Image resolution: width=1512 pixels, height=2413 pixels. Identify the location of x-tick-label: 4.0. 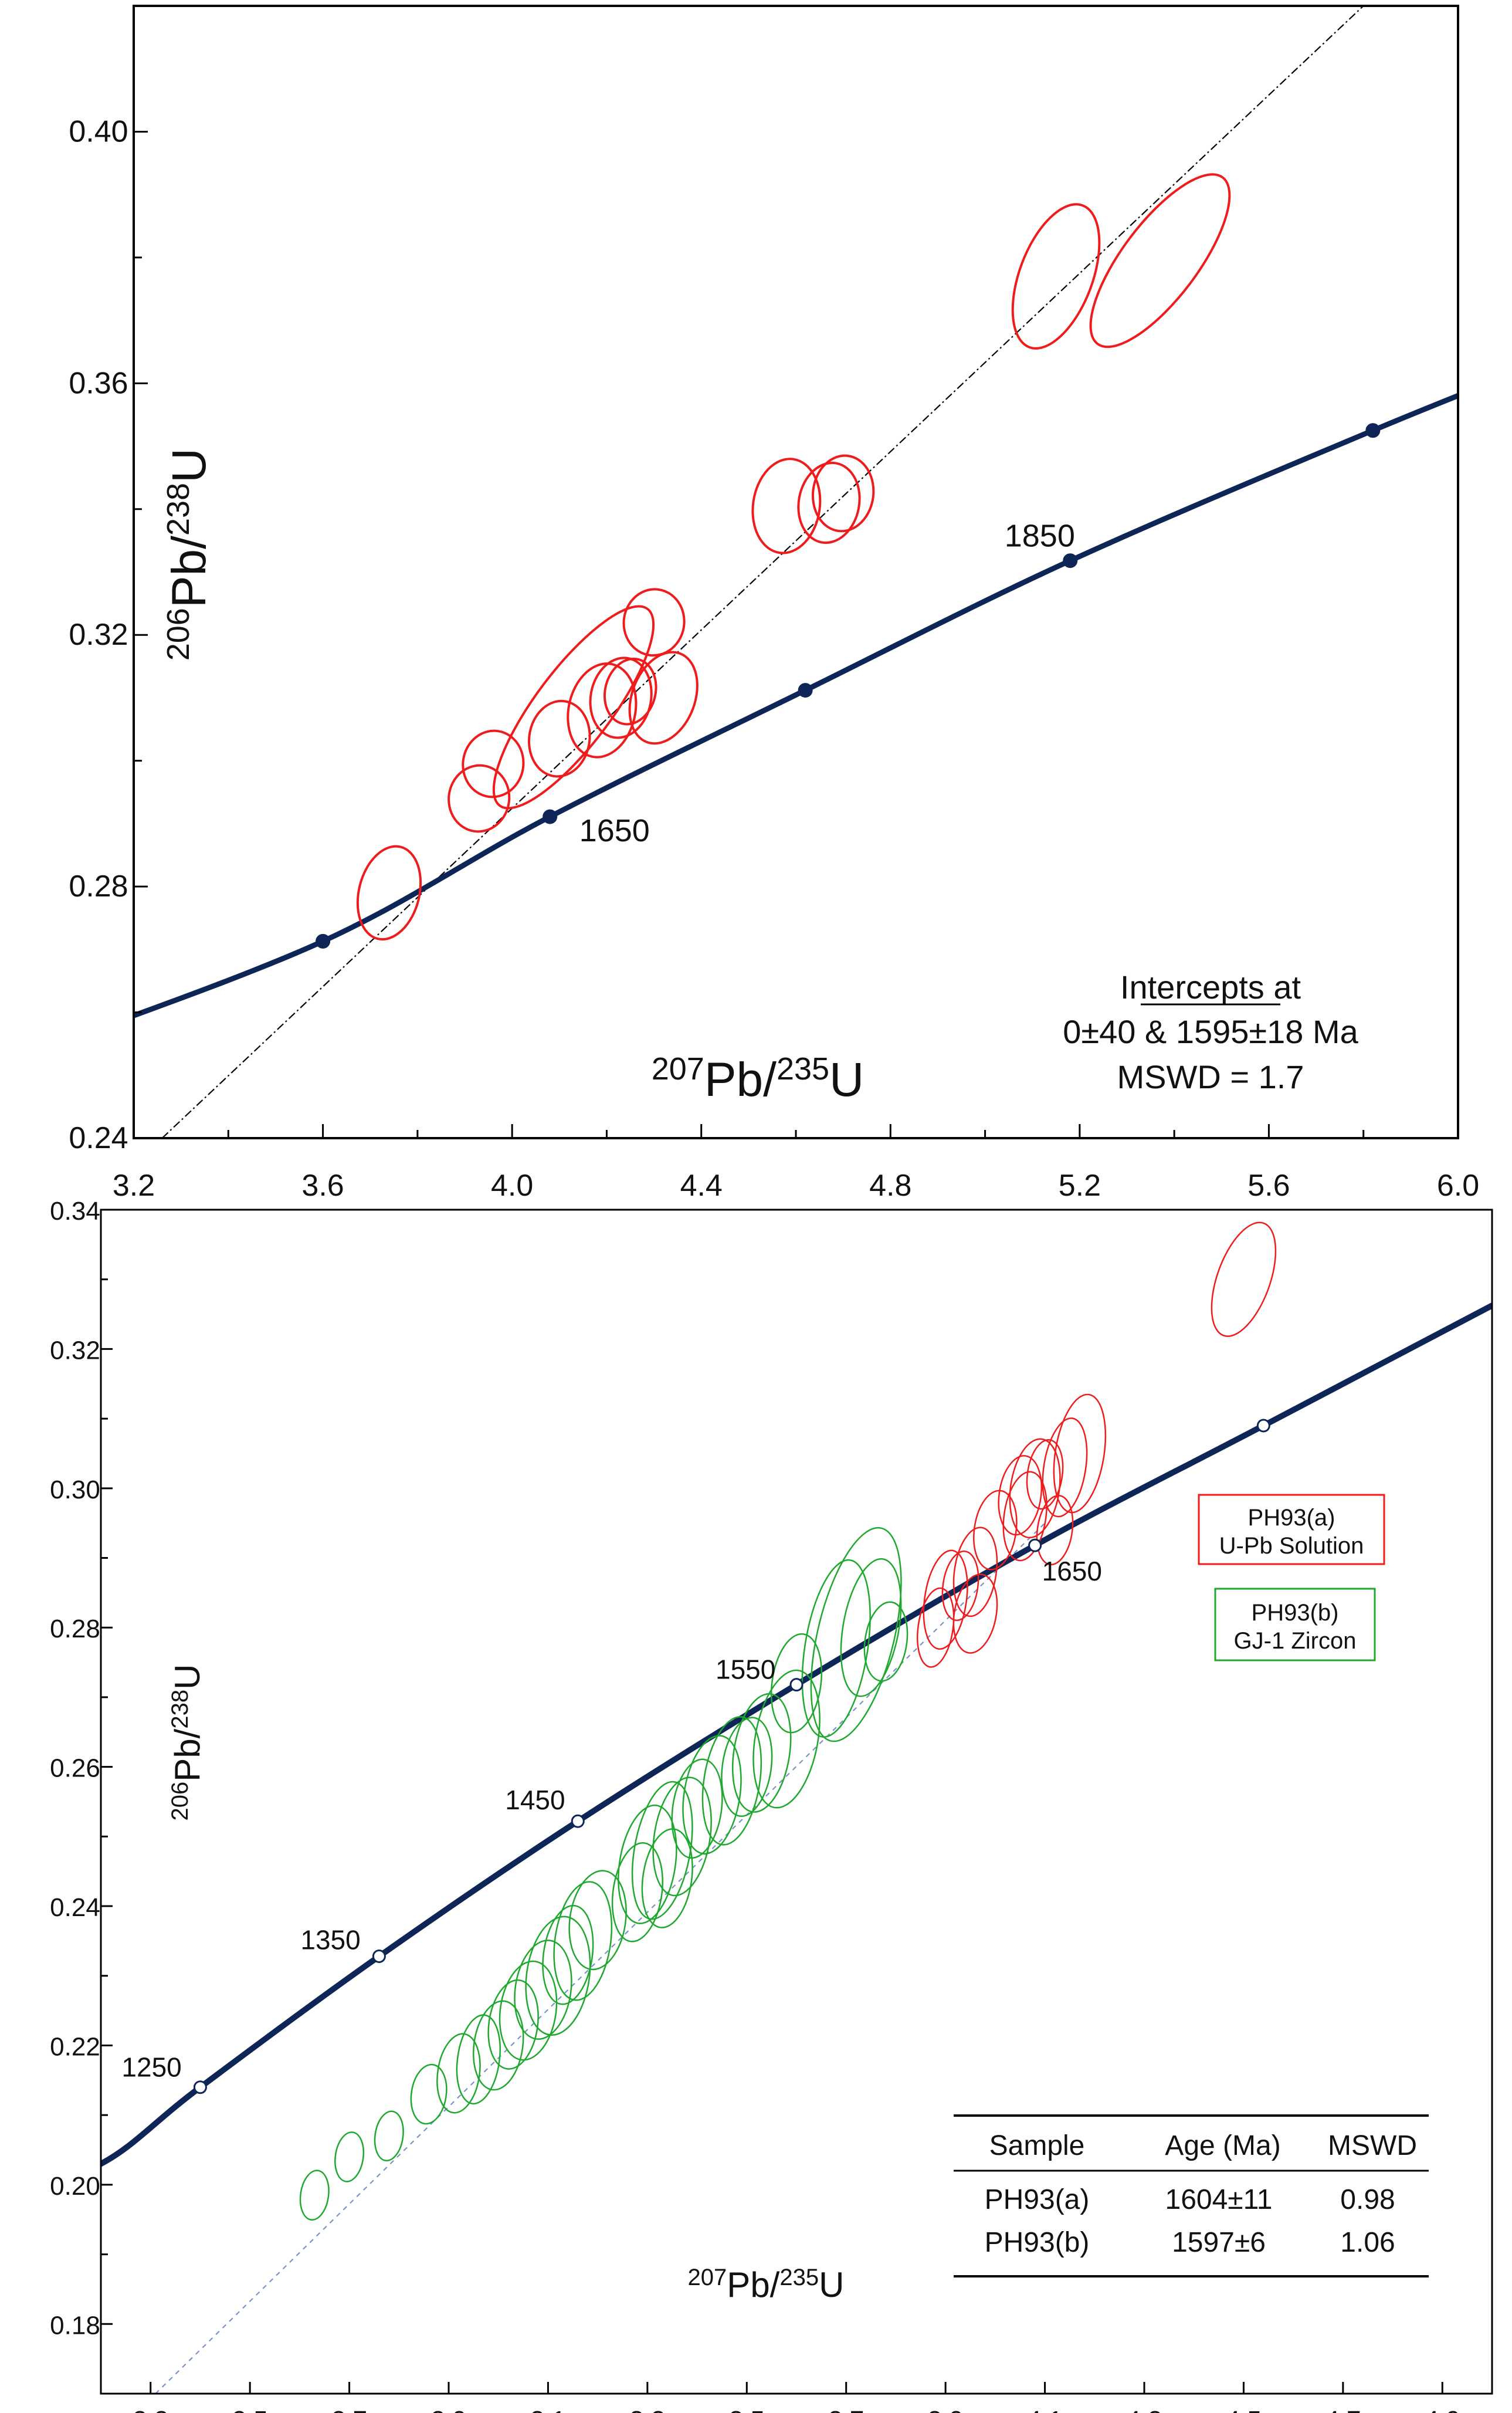
(512, 1186).